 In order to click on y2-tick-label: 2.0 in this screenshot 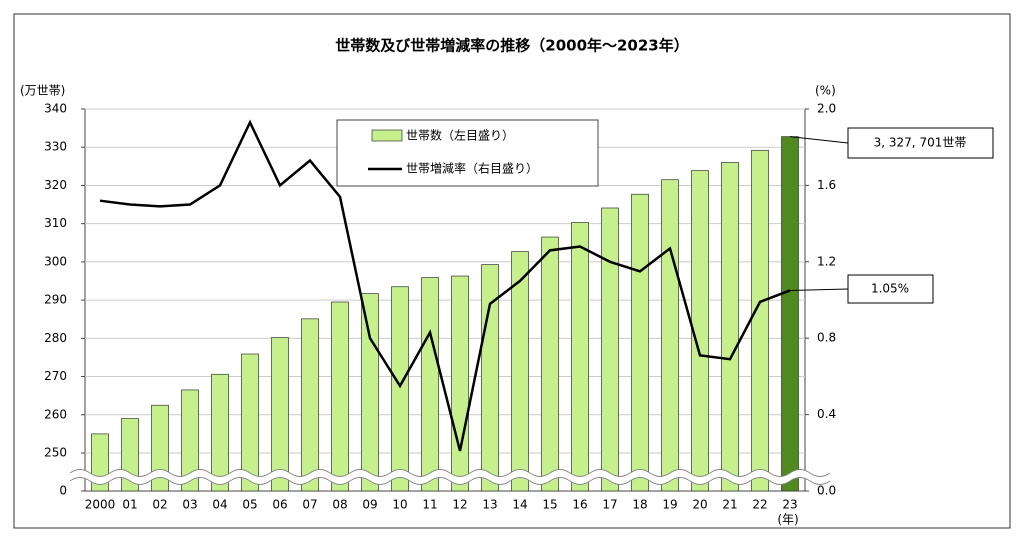, I will do `click(826, 109)`.